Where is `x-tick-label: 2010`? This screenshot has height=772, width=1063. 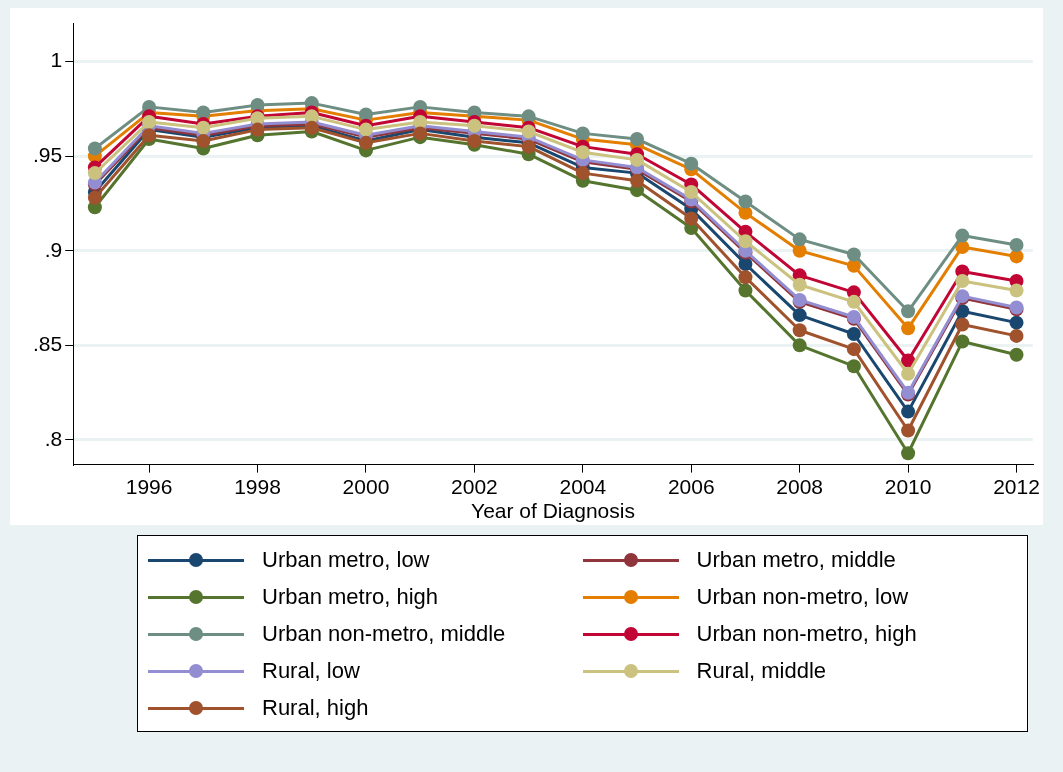
x-tick-label: 2010 is located at coordinates (908, 486).